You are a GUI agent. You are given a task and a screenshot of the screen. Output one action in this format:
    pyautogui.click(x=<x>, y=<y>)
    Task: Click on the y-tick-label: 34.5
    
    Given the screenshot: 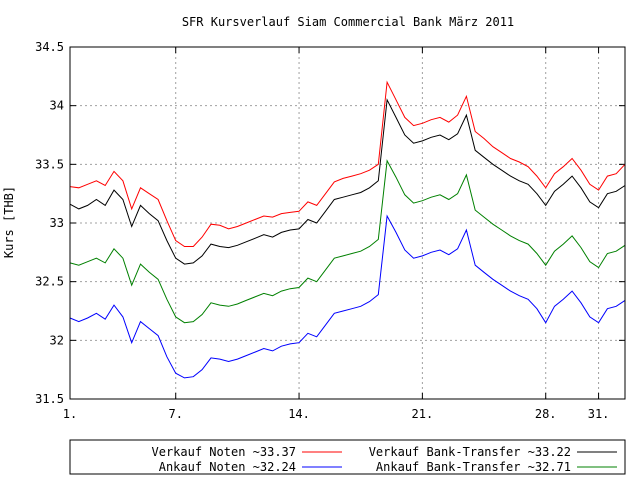 What is the action you would take?
    pyautogui.click(x=49, y=47)
    